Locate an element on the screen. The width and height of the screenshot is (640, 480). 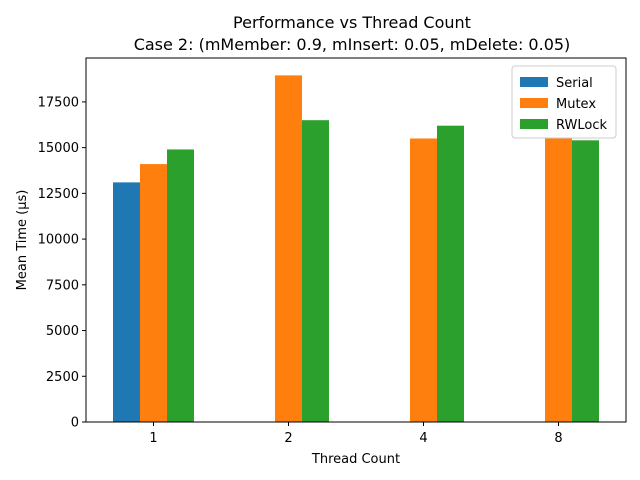
y-tick-label: 12500 is located at coordinates (58, 194).